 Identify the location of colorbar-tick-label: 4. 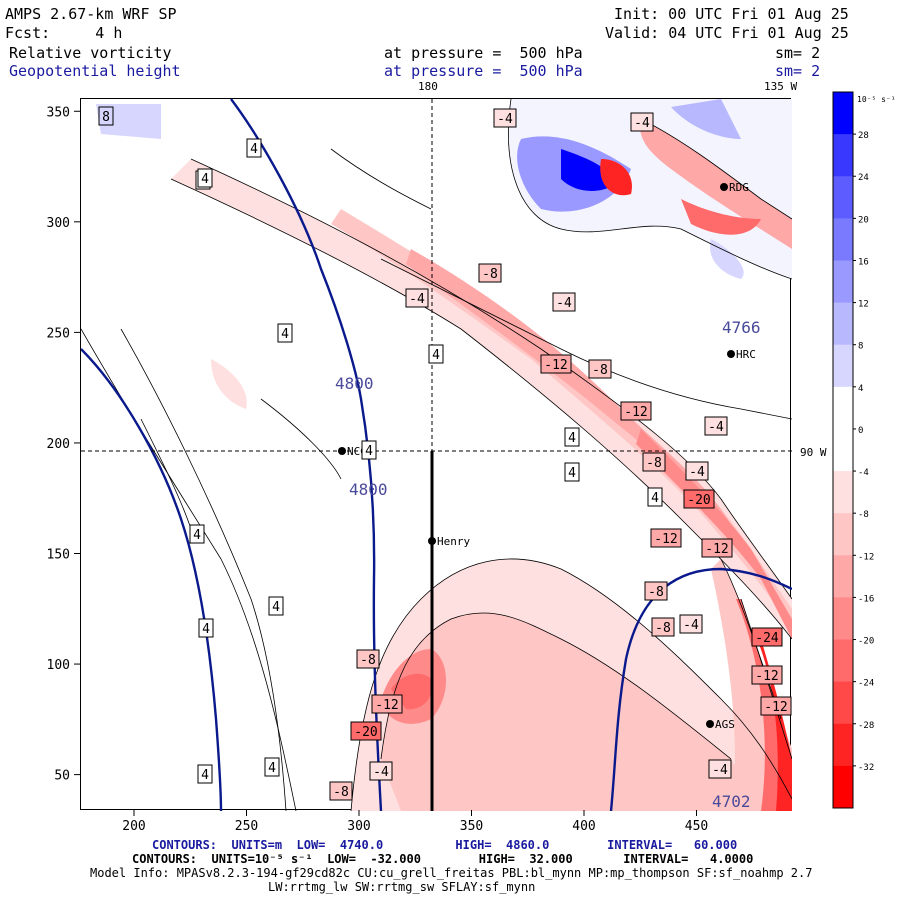
(860, 389).